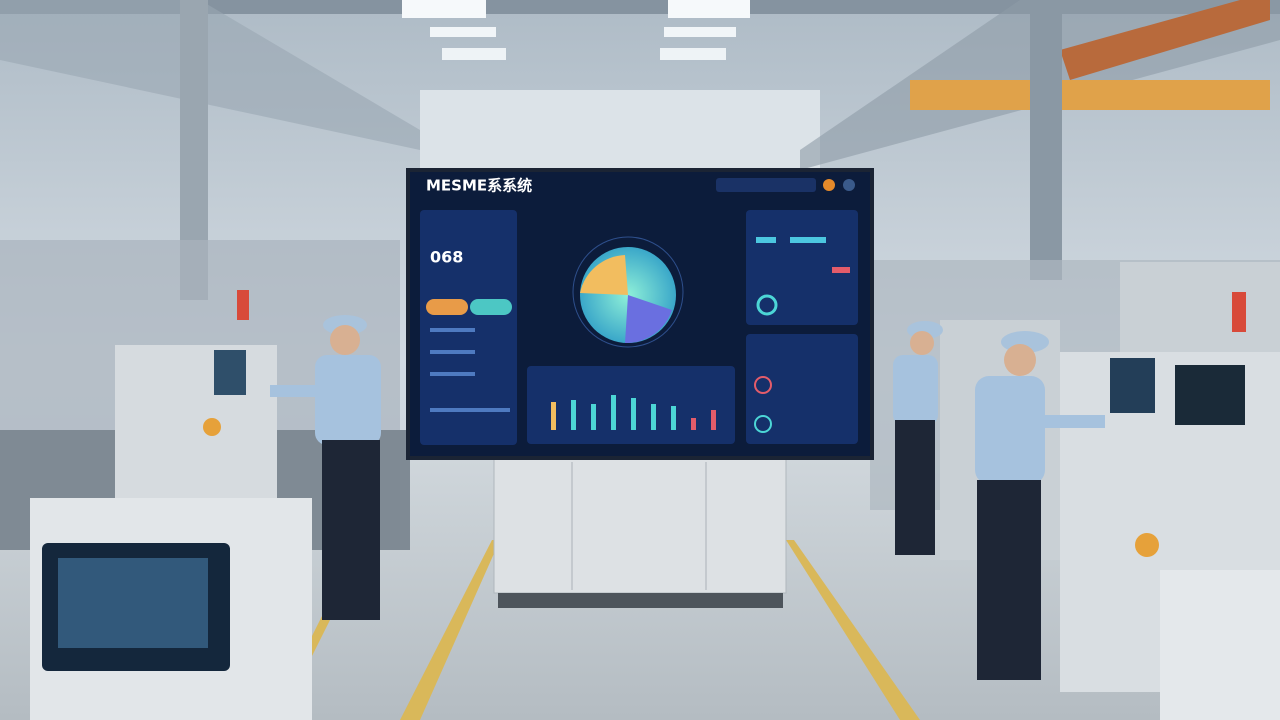  Describe the element at coordinates (802, 389) in the screenshot. I see `right-panel` at that location.